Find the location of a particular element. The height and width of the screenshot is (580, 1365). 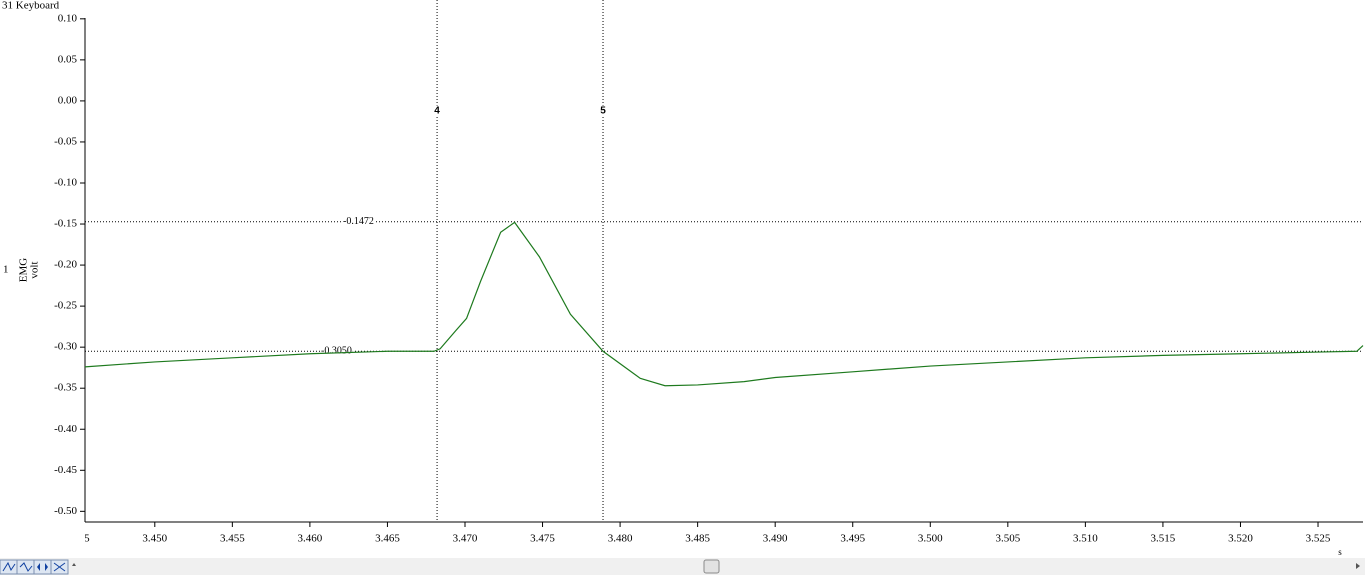

y-label: EMG is located at coordinates (24, 270).